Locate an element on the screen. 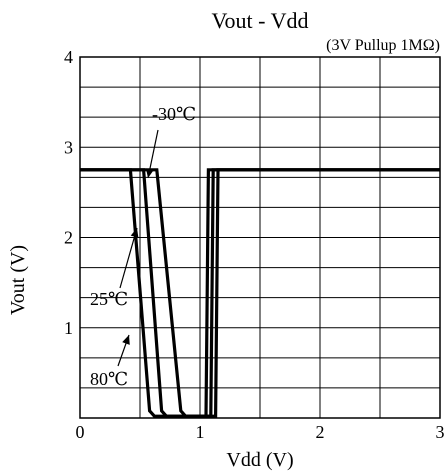 This screenshot has height=472, width=445. annotation-label: -30℃ is located at coordinates (174, 114).